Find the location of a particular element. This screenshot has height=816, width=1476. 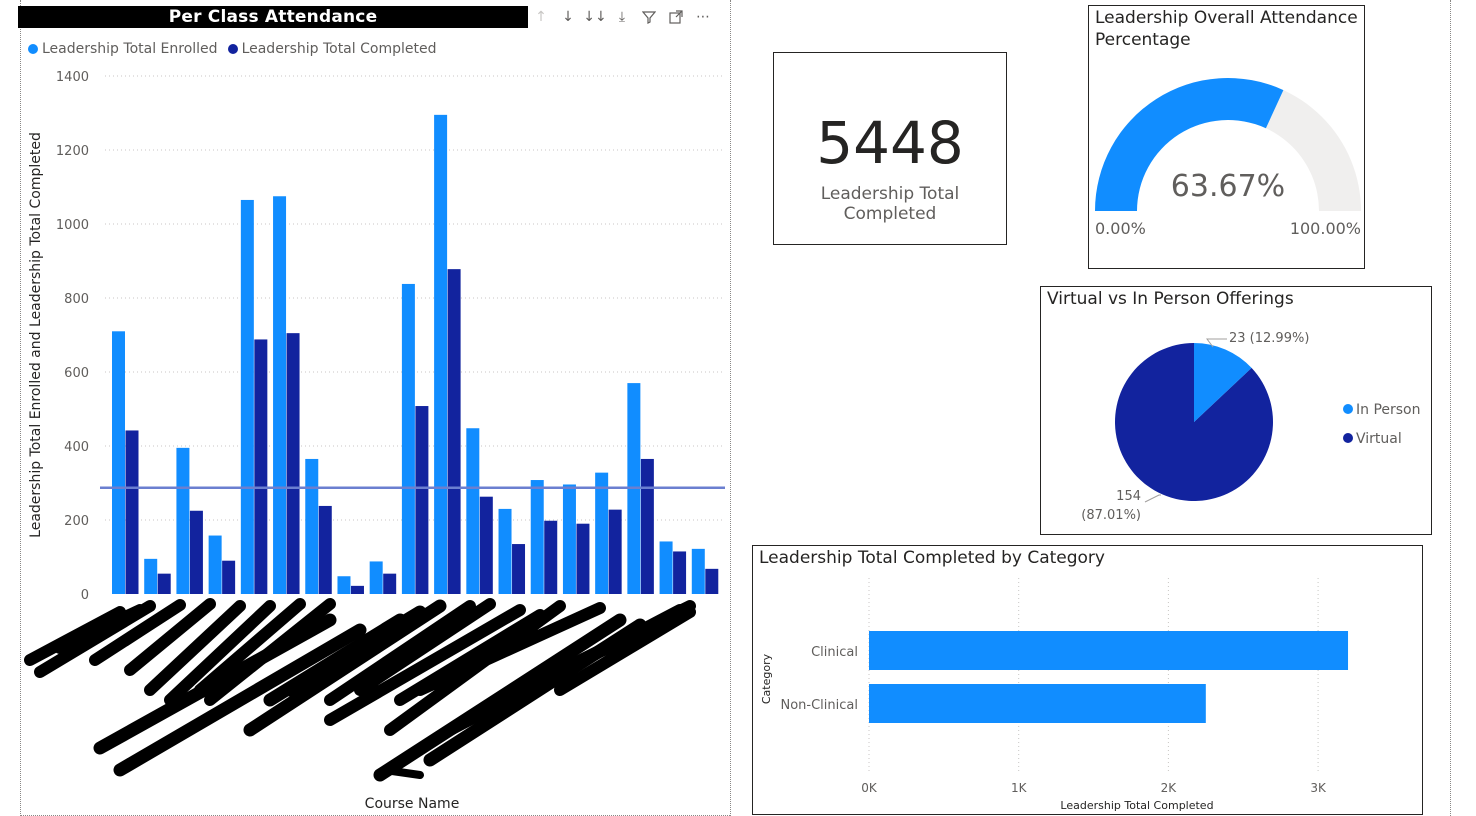

legend-item-completed: Leadership Total Completed is located at coordinates (332, 49).